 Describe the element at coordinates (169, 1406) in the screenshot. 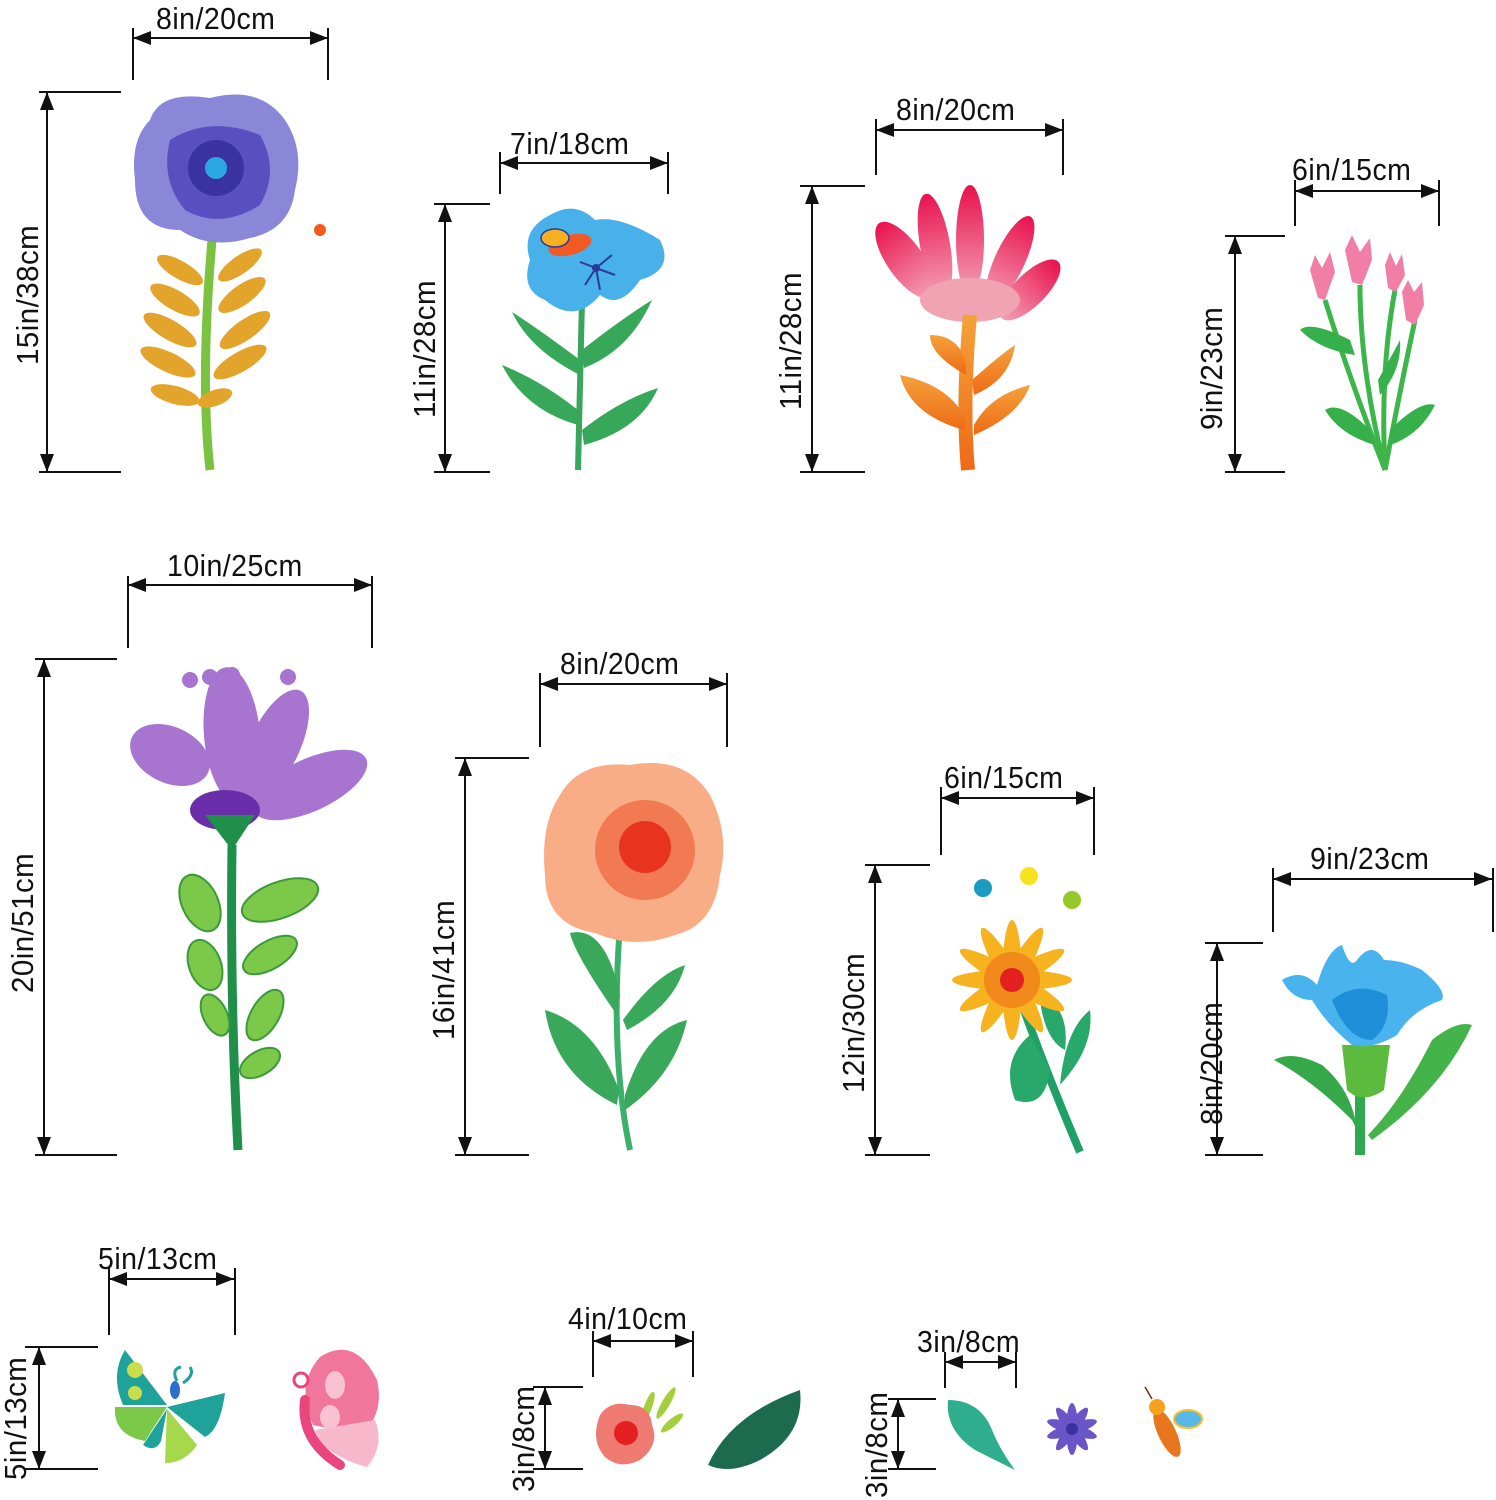

I see `teal-butterfly` at that location.